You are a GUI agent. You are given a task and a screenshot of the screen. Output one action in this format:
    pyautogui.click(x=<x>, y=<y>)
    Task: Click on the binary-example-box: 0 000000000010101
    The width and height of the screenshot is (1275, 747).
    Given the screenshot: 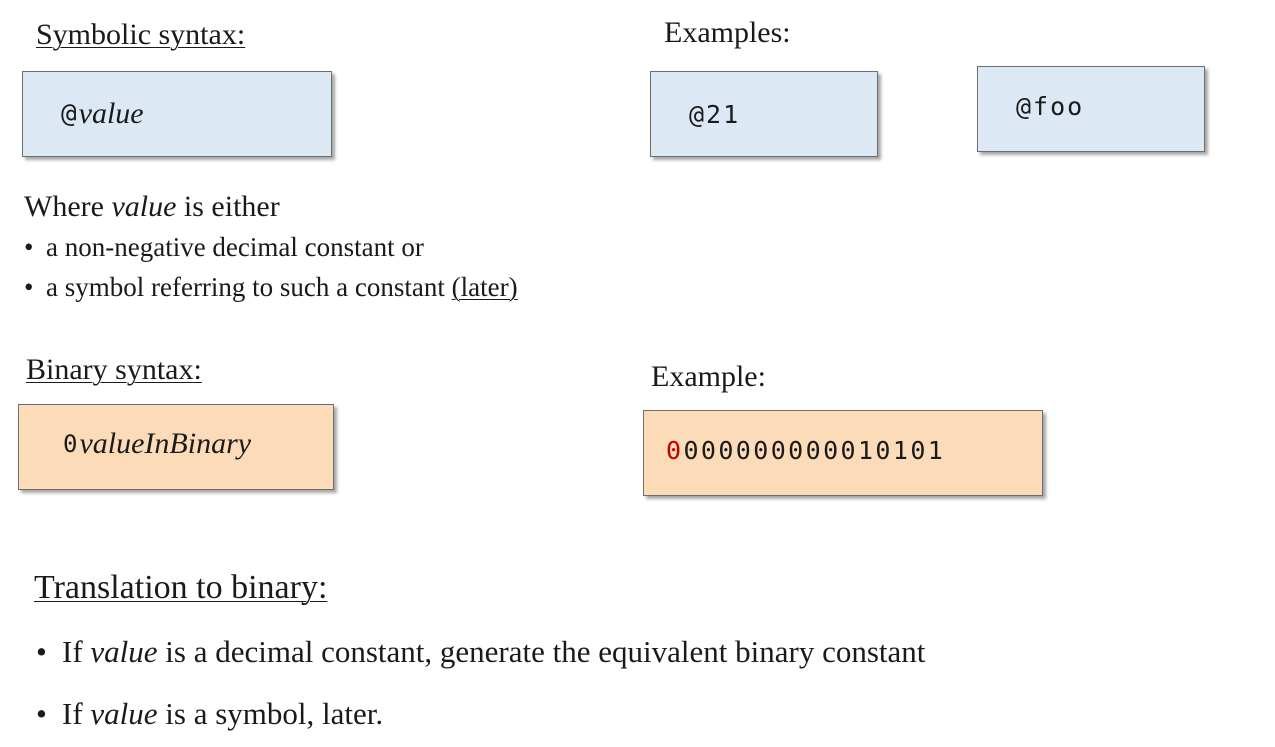 What is the action you would take?
    pyautogui.click(x=843, y=453)
    